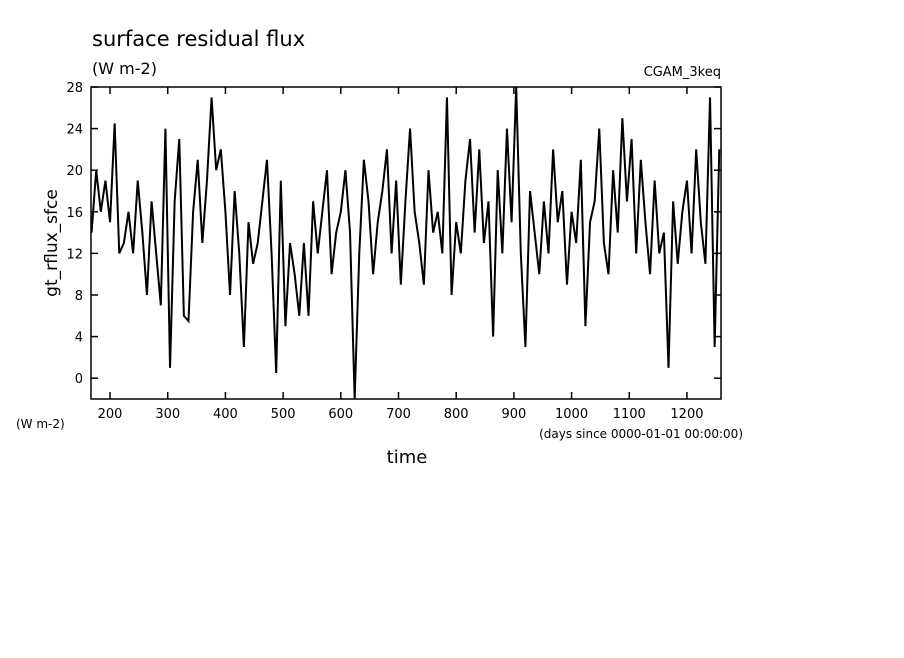  What do you see at coordinates (74, 88) in the screenshot?
I see `y-tick-label: 28` at bounding box center [74, 88].